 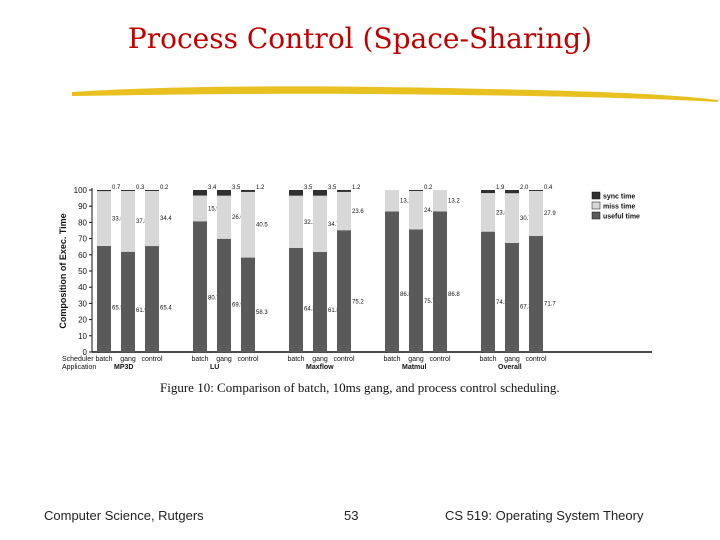 I want to click on y-tick-label: 90, so click(x=82, y=206).